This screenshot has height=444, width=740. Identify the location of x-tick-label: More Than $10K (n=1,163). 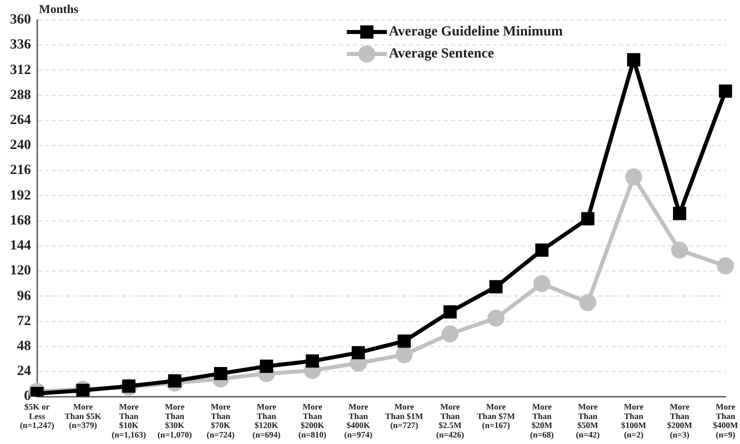
(129, 420).